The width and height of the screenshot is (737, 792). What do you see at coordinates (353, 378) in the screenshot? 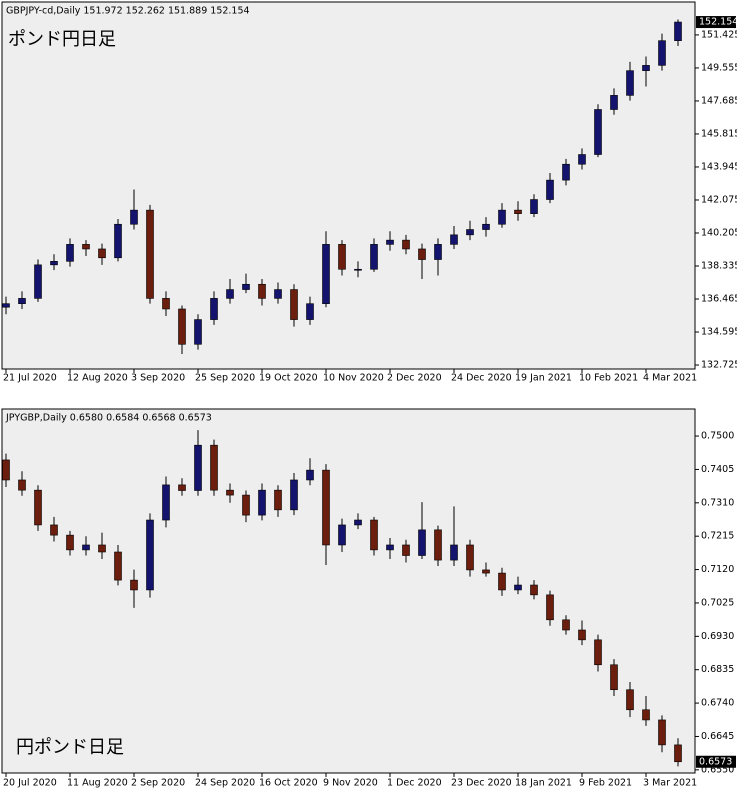
I see `x-tick-label: 10 Nov 2020` at bounding box center [353, 378].